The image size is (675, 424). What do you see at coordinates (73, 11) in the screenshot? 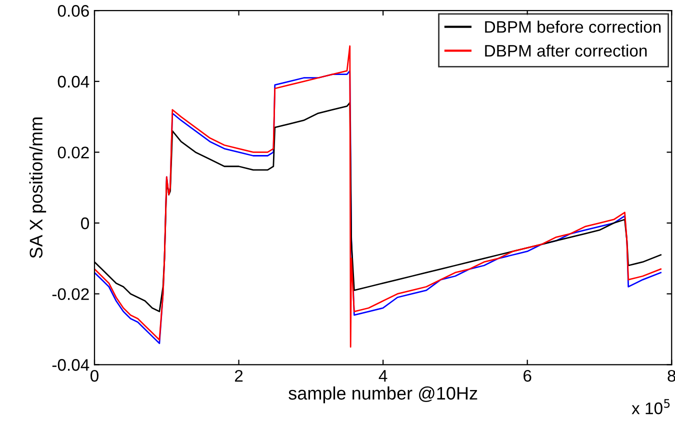
I see `y-tick-label: 0.06` at bounding box center [73, 11].